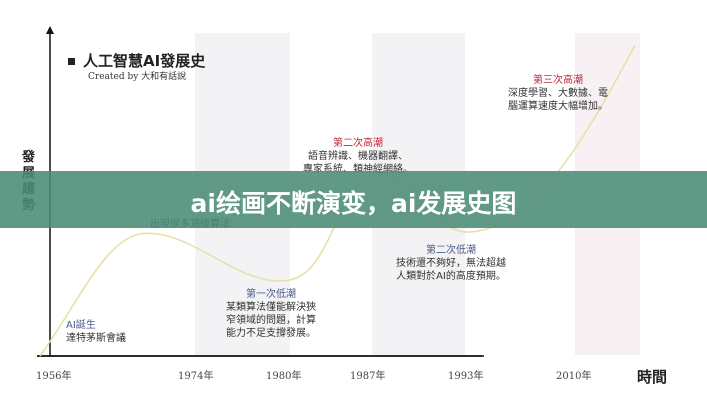 Image resolution: width=707 pixels, height=400 pixels. What do you see at coordinates (54, 376) in the screenshot?
I see `tick-1956: 1956年` at bounding box center [54, 376].